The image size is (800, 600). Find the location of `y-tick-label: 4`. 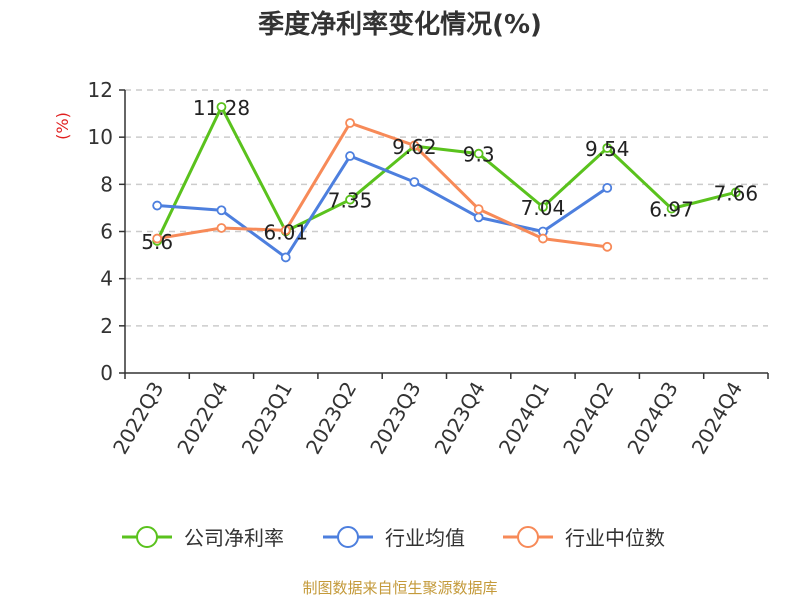

y-tick-label: 4 is located at coordinates (106, 279).